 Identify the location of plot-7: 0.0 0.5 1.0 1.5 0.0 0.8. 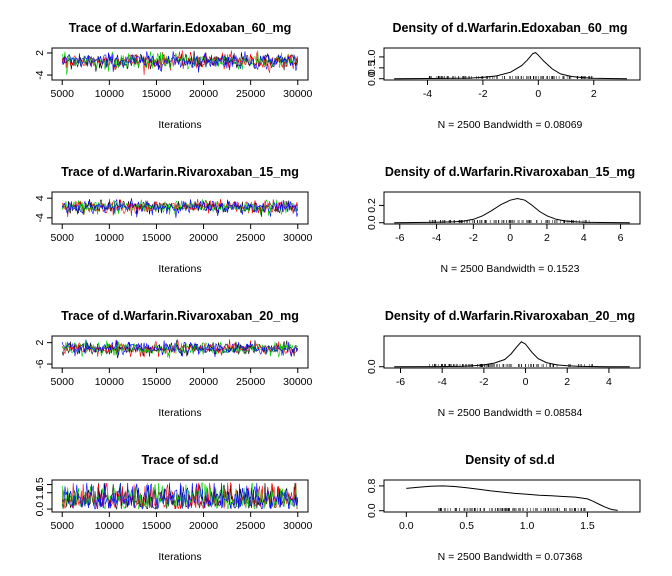
(503, 505).